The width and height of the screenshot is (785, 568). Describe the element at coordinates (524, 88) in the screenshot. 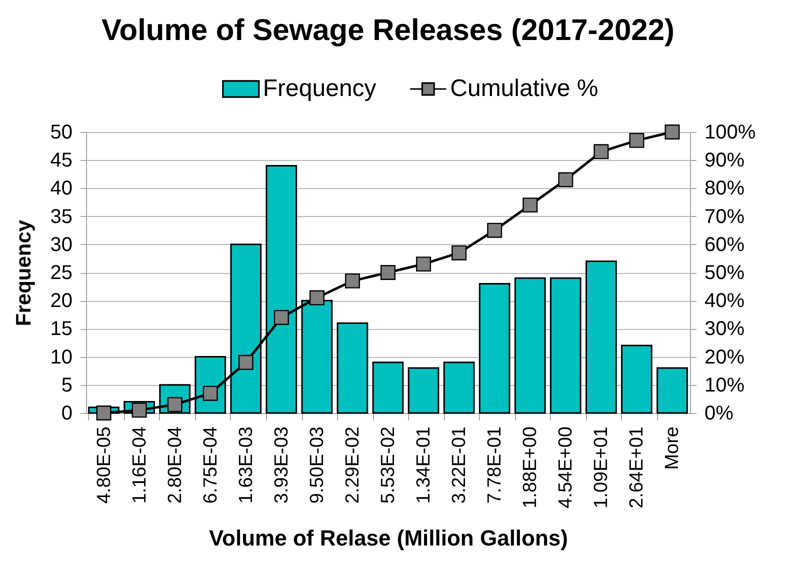

I see `legend-label: Cumulative %` at that location.